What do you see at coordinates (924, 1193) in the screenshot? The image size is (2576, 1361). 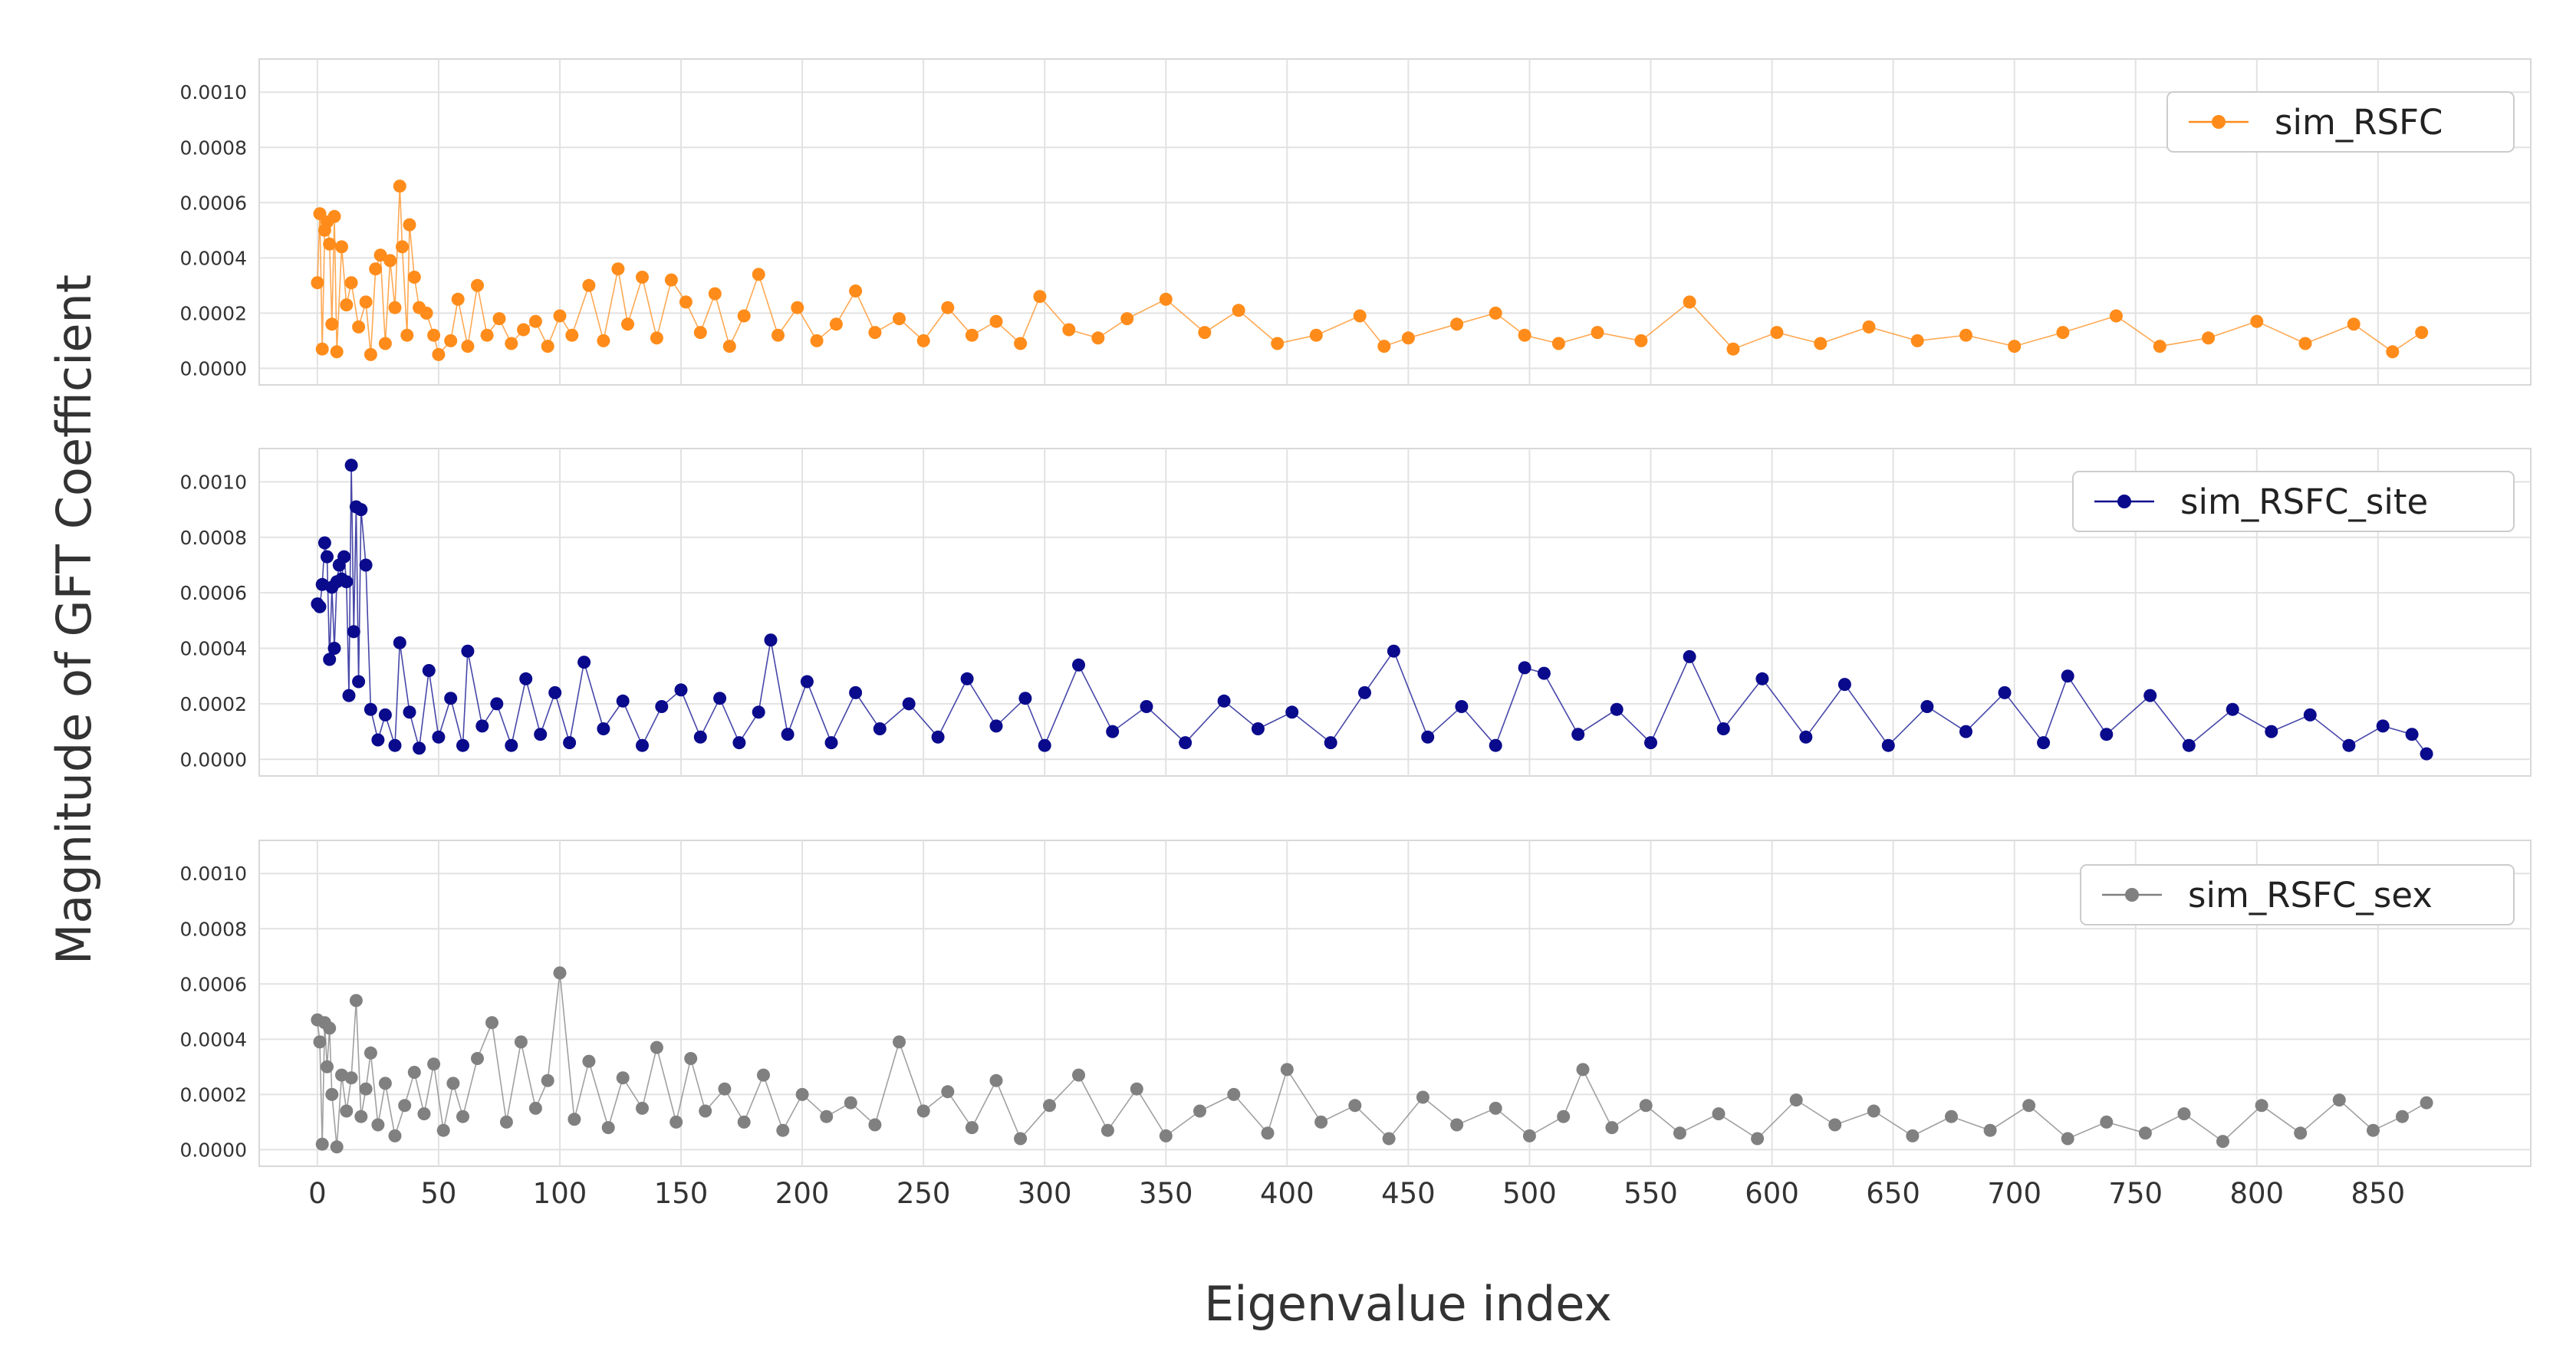 I see `x-tick-label: 250` at bounding box center [924, 1193].